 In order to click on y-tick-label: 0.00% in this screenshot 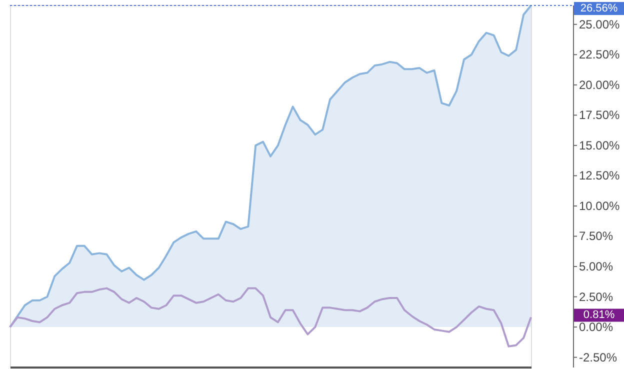, I will do `click(596, 327)`.